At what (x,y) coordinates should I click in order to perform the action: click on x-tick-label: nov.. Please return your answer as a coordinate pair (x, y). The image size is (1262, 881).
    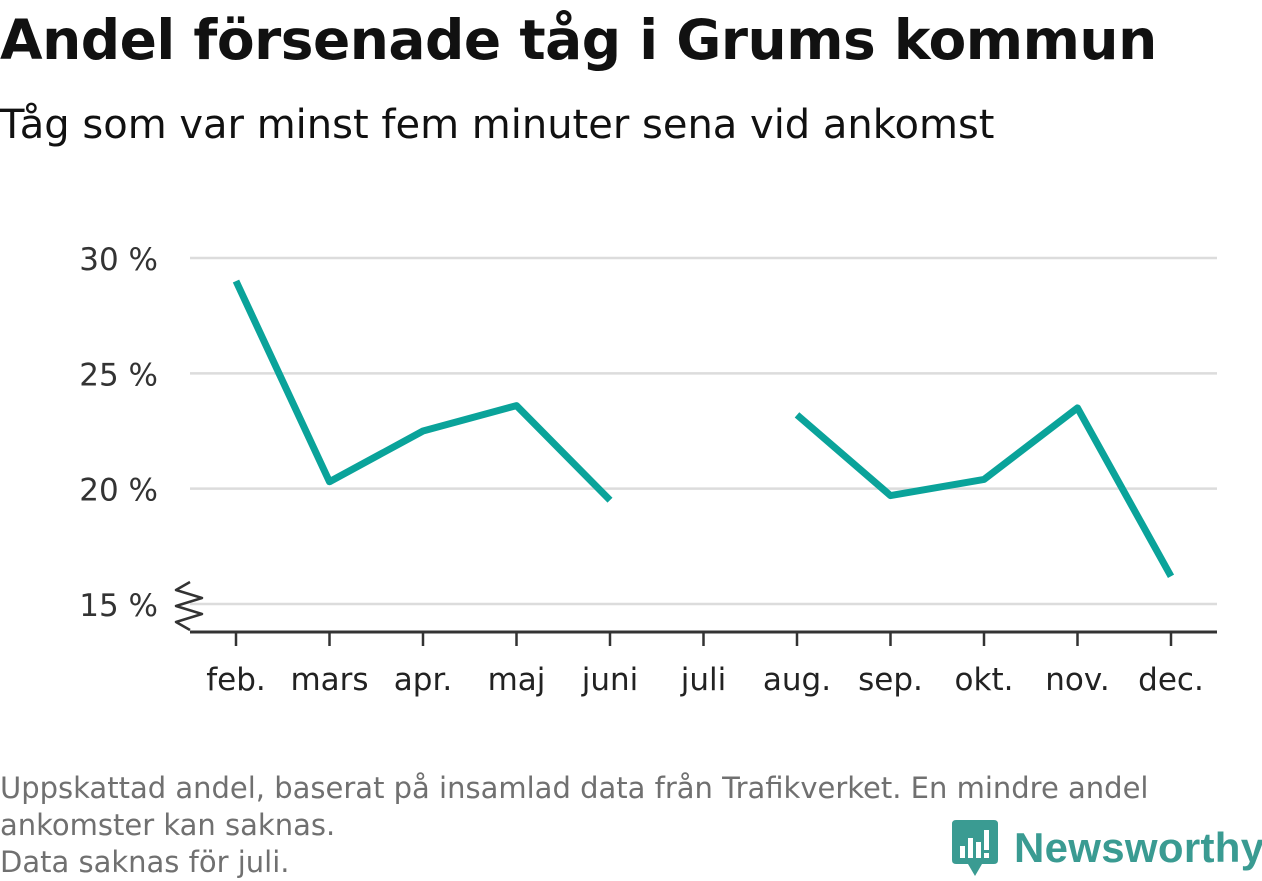
    Looking at the image, I should click on (1077, 680).